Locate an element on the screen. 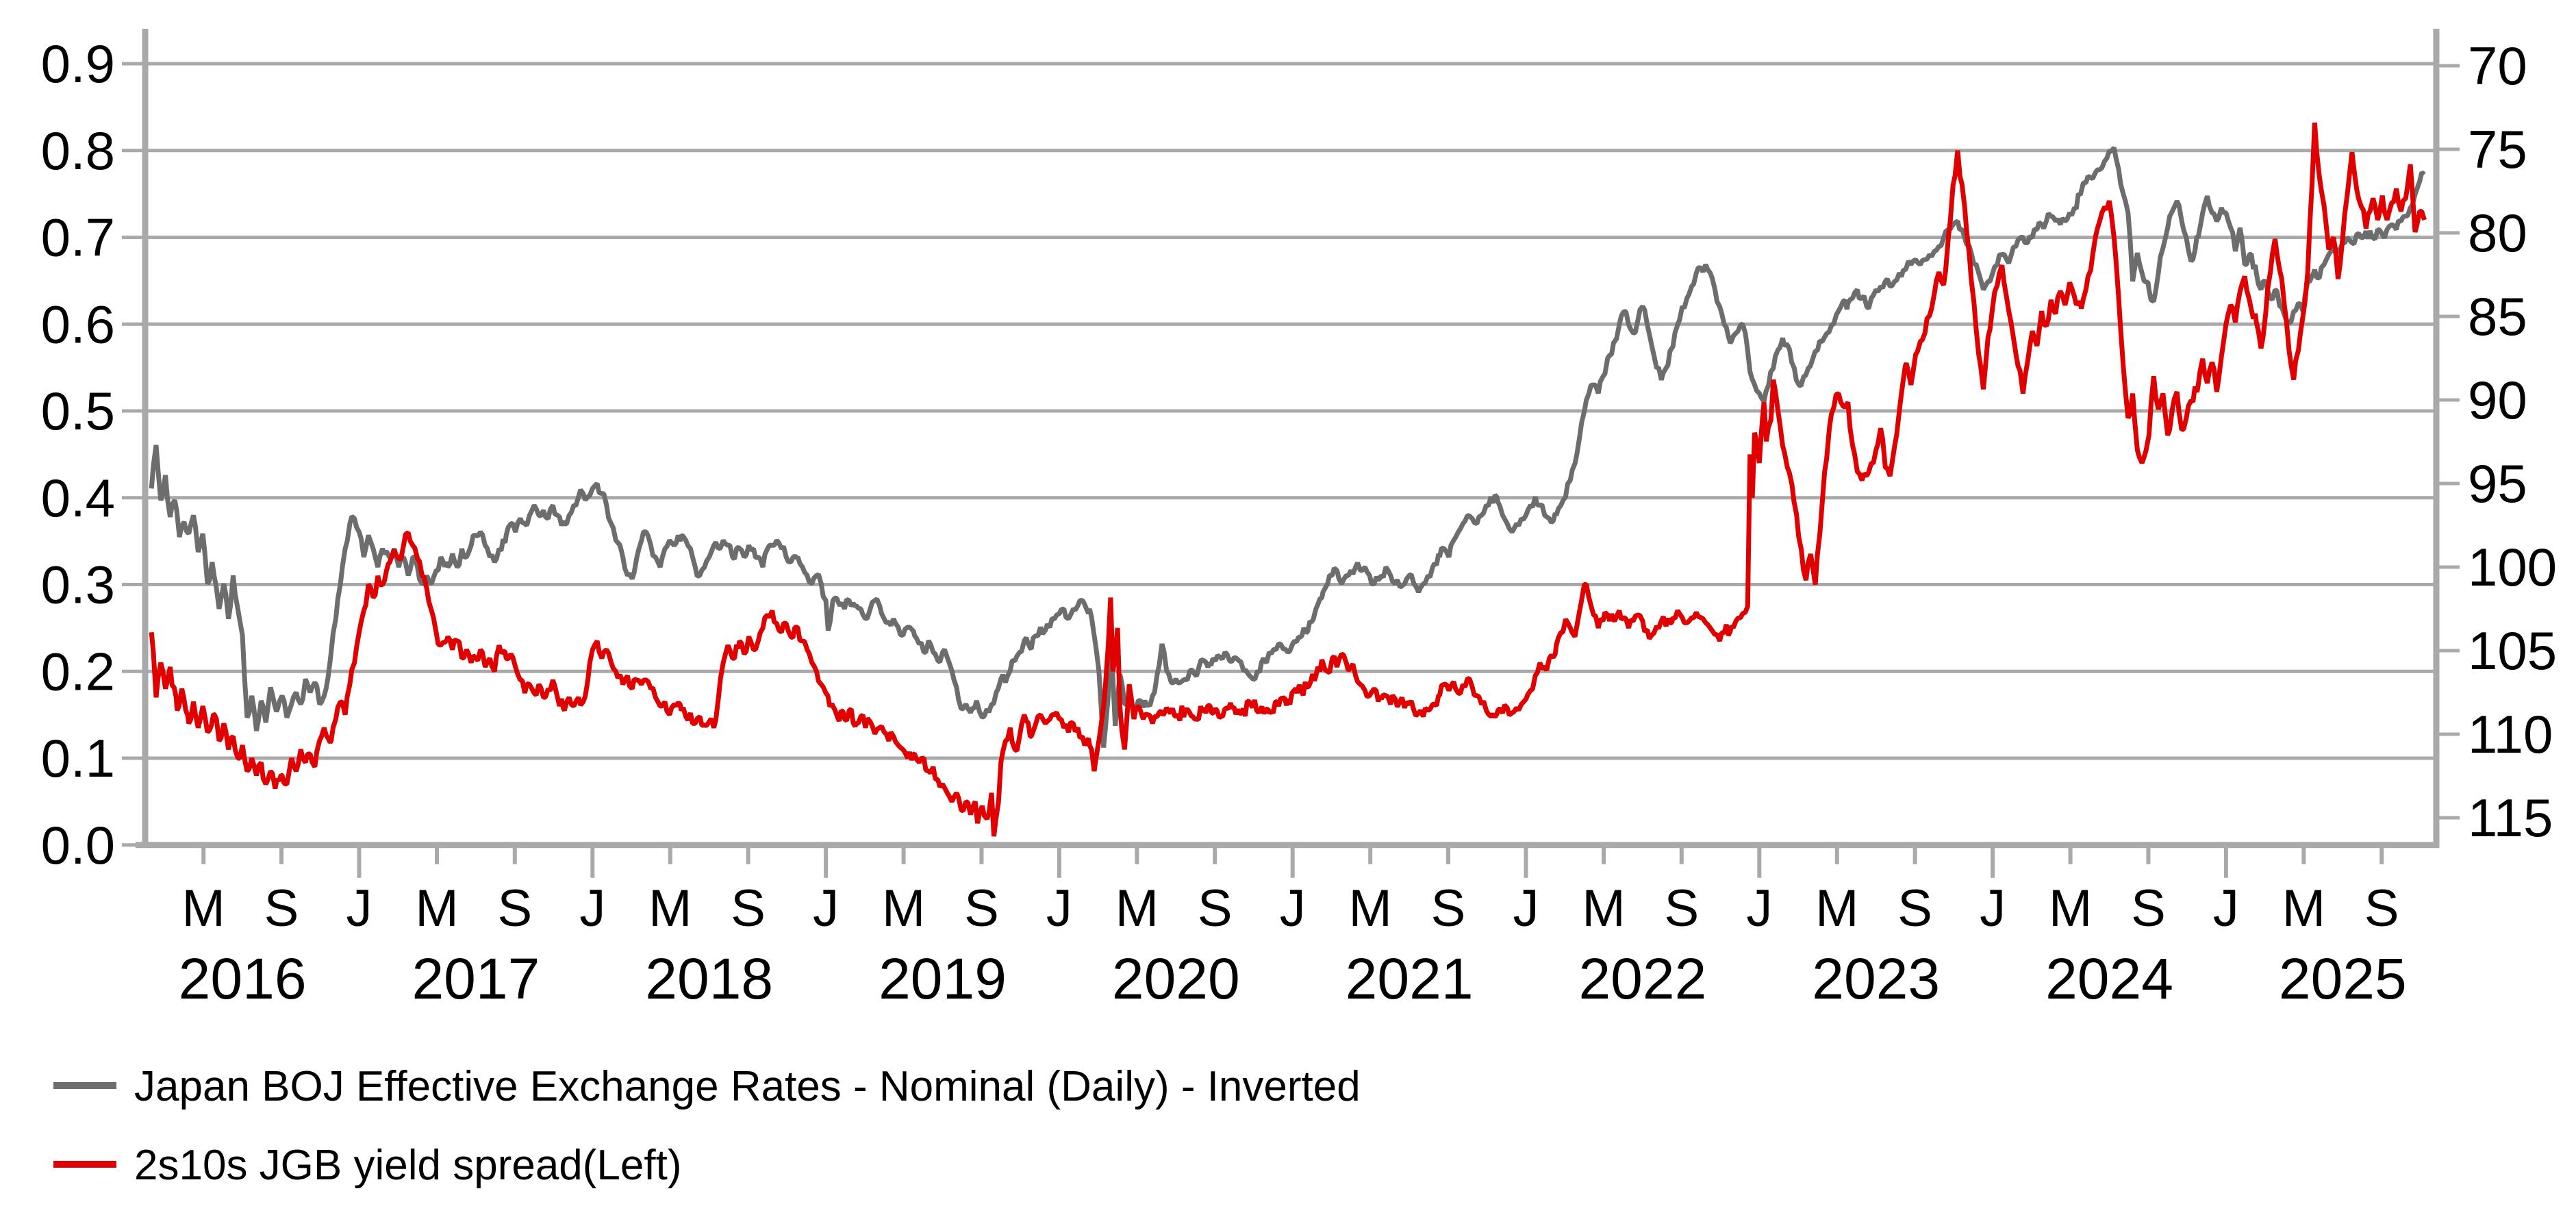 This screenshot has width=2576, height=1228. left-axis-label: 0.9 is located at coordinates (78, 64).